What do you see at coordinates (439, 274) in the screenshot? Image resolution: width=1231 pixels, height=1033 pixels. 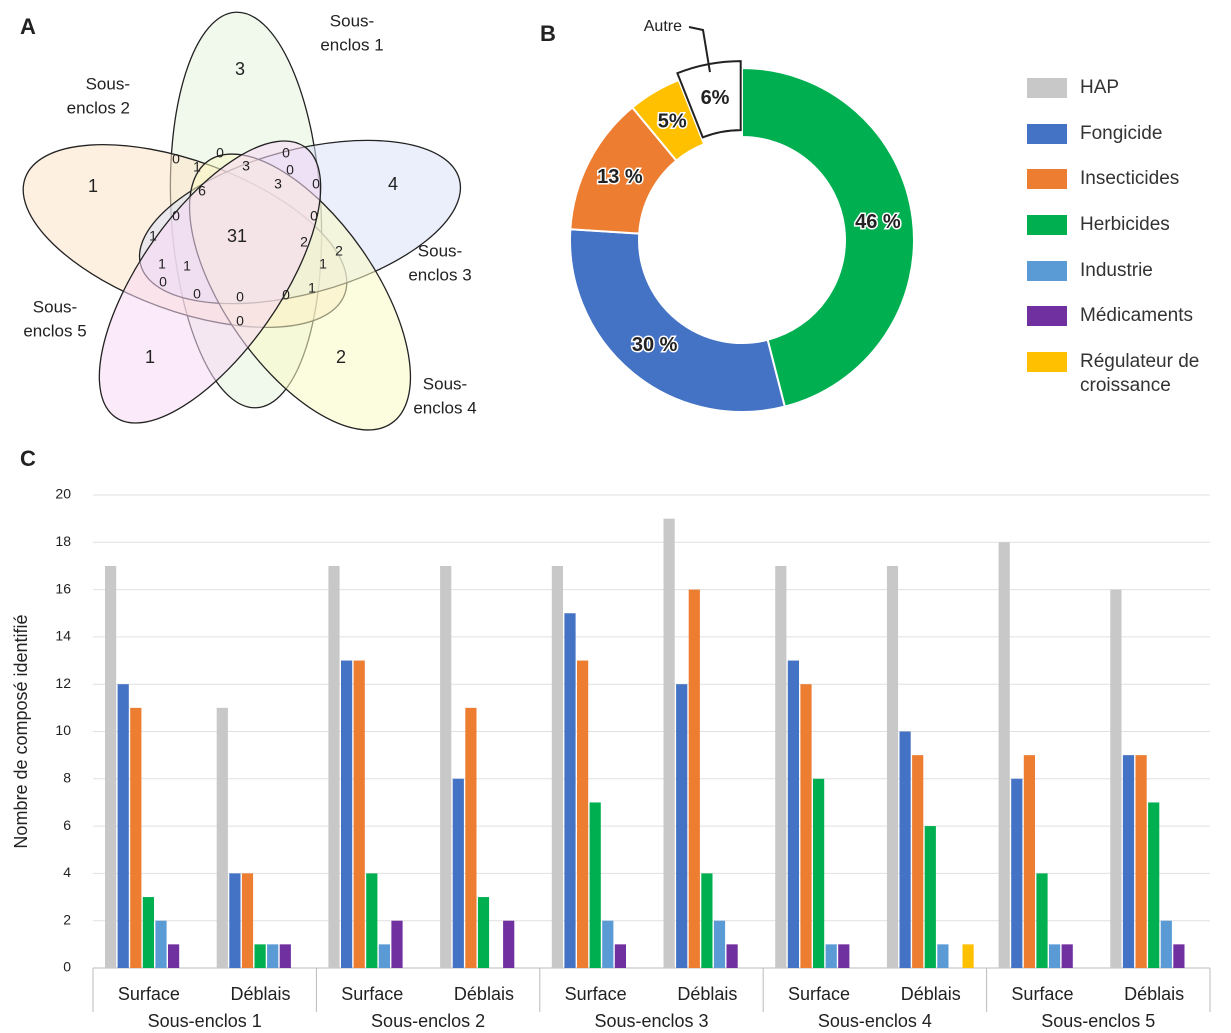 I see `set-label: enclos 3` at bounding box center [439, 274].